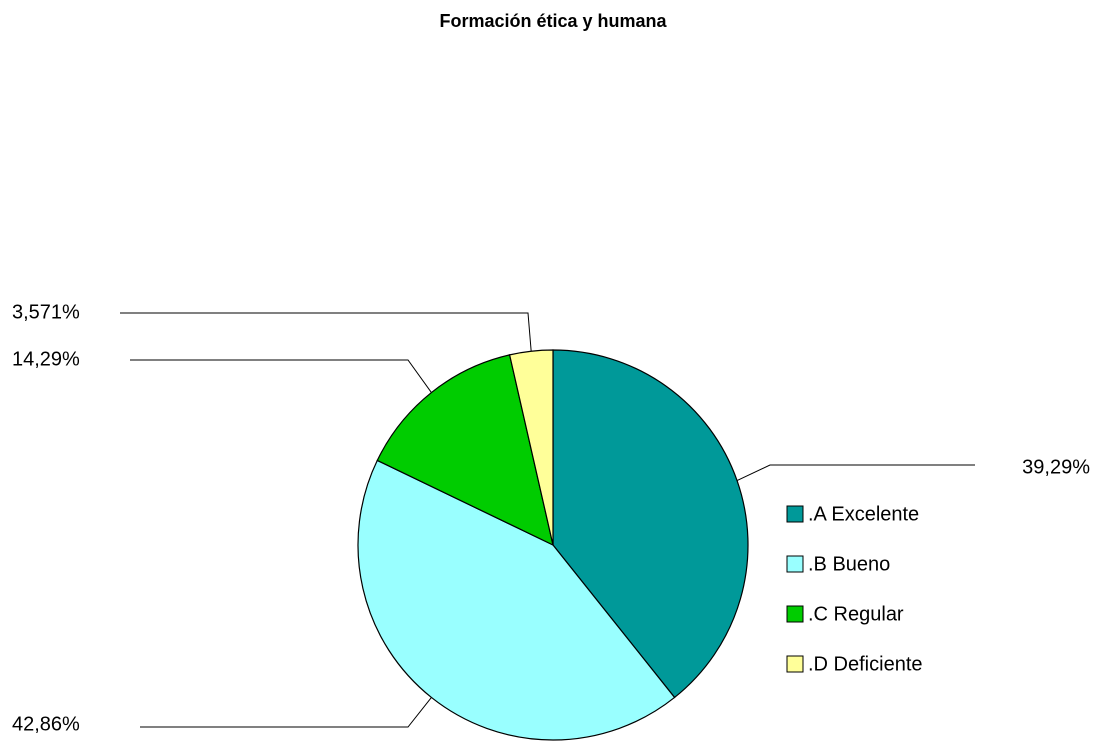  What do you see at coordinates (46, 312) in the screenshot?
I see `data-label: 3,571%` at bounding box center [46, 312].